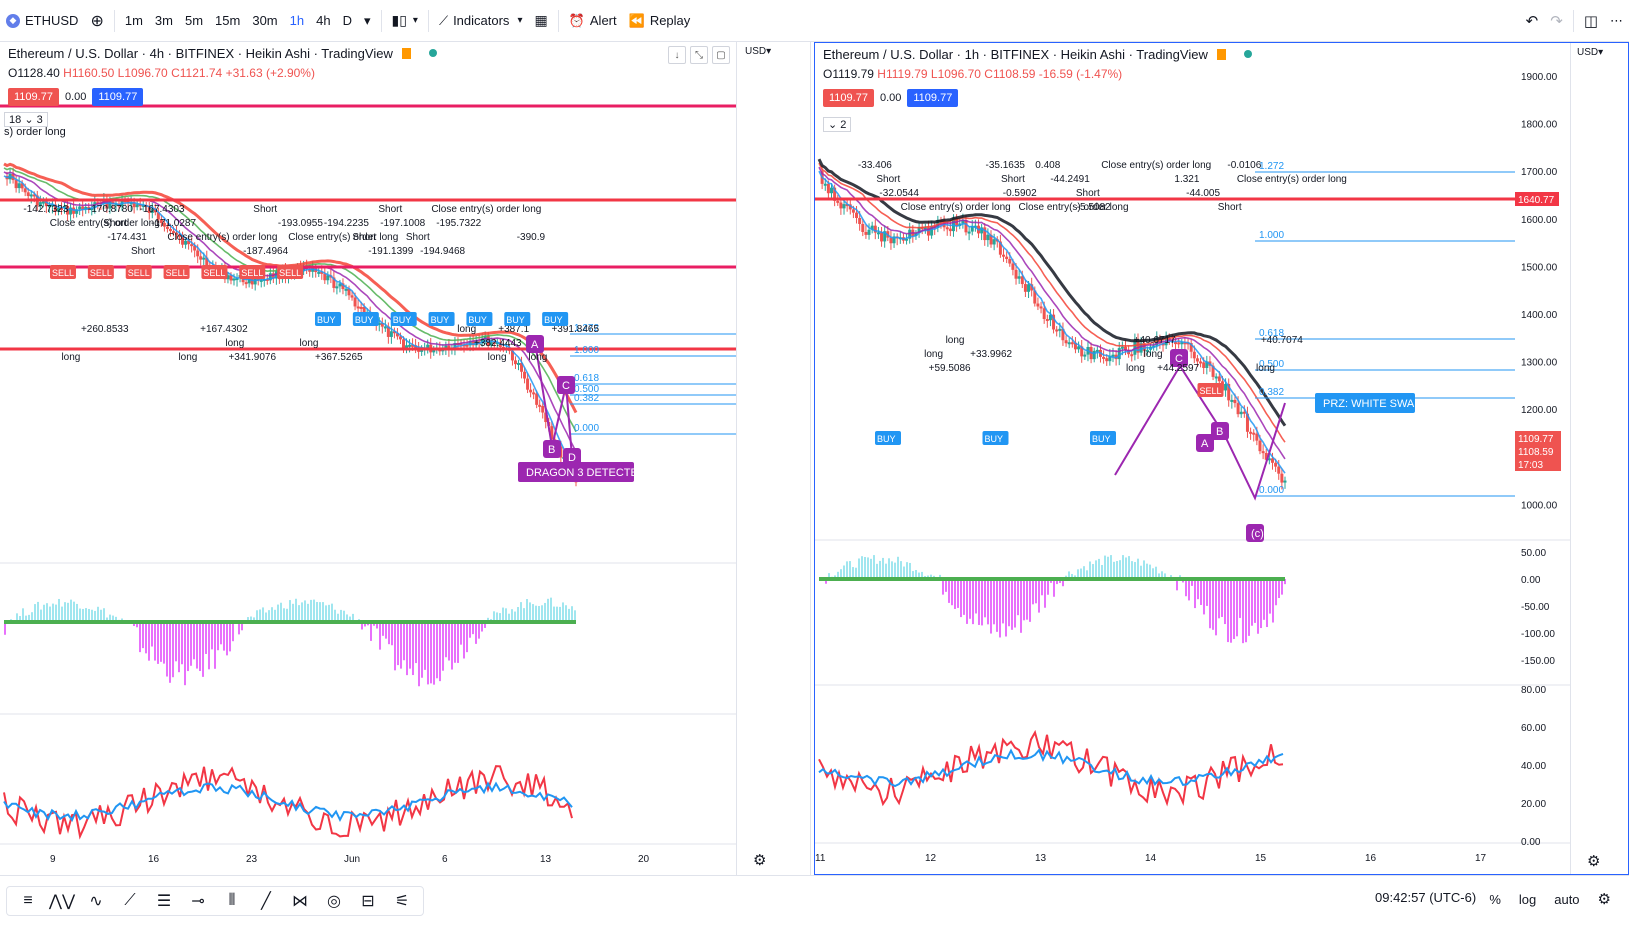 The height and width of the screenshot is (937, 1629). What do you see at coordinates (677, 55) in the screenshot?
I see `scroll-down-icon: ↓` at bounding box center [677, 55].